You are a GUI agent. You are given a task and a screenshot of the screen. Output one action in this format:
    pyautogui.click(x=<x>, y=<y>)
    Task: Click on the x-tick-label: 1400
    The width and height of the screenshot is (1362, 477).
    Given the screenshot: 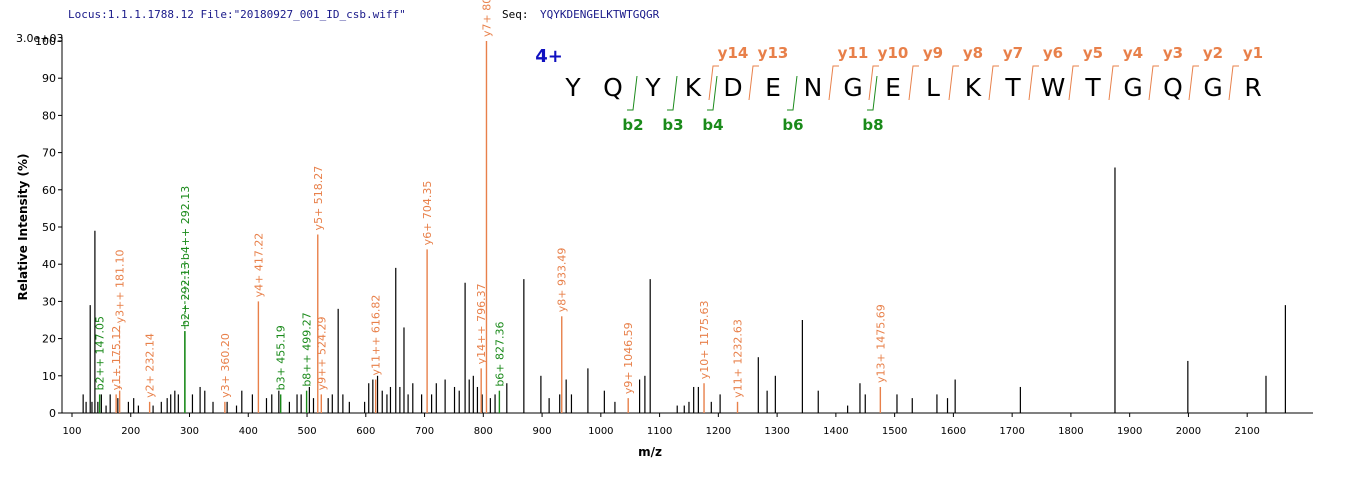 What is the action you would take?
    pyautogui.click(x=835, y=431)
    